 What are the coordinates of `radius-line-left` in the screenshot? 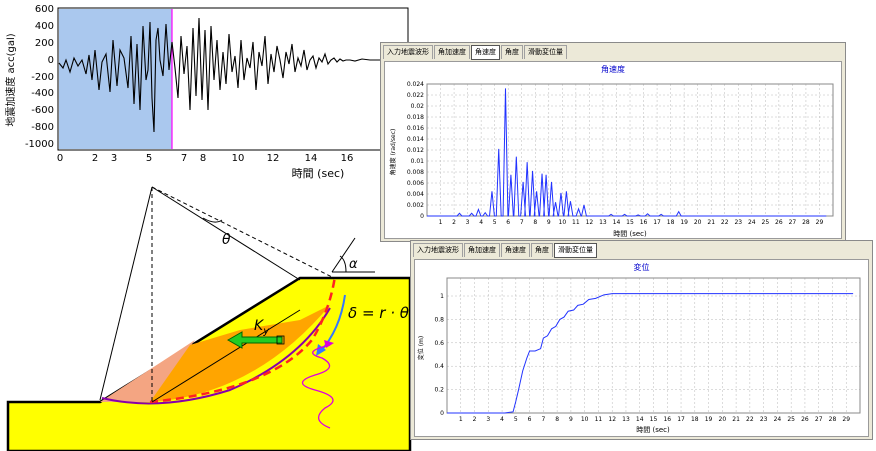 It's located at (126, 293).